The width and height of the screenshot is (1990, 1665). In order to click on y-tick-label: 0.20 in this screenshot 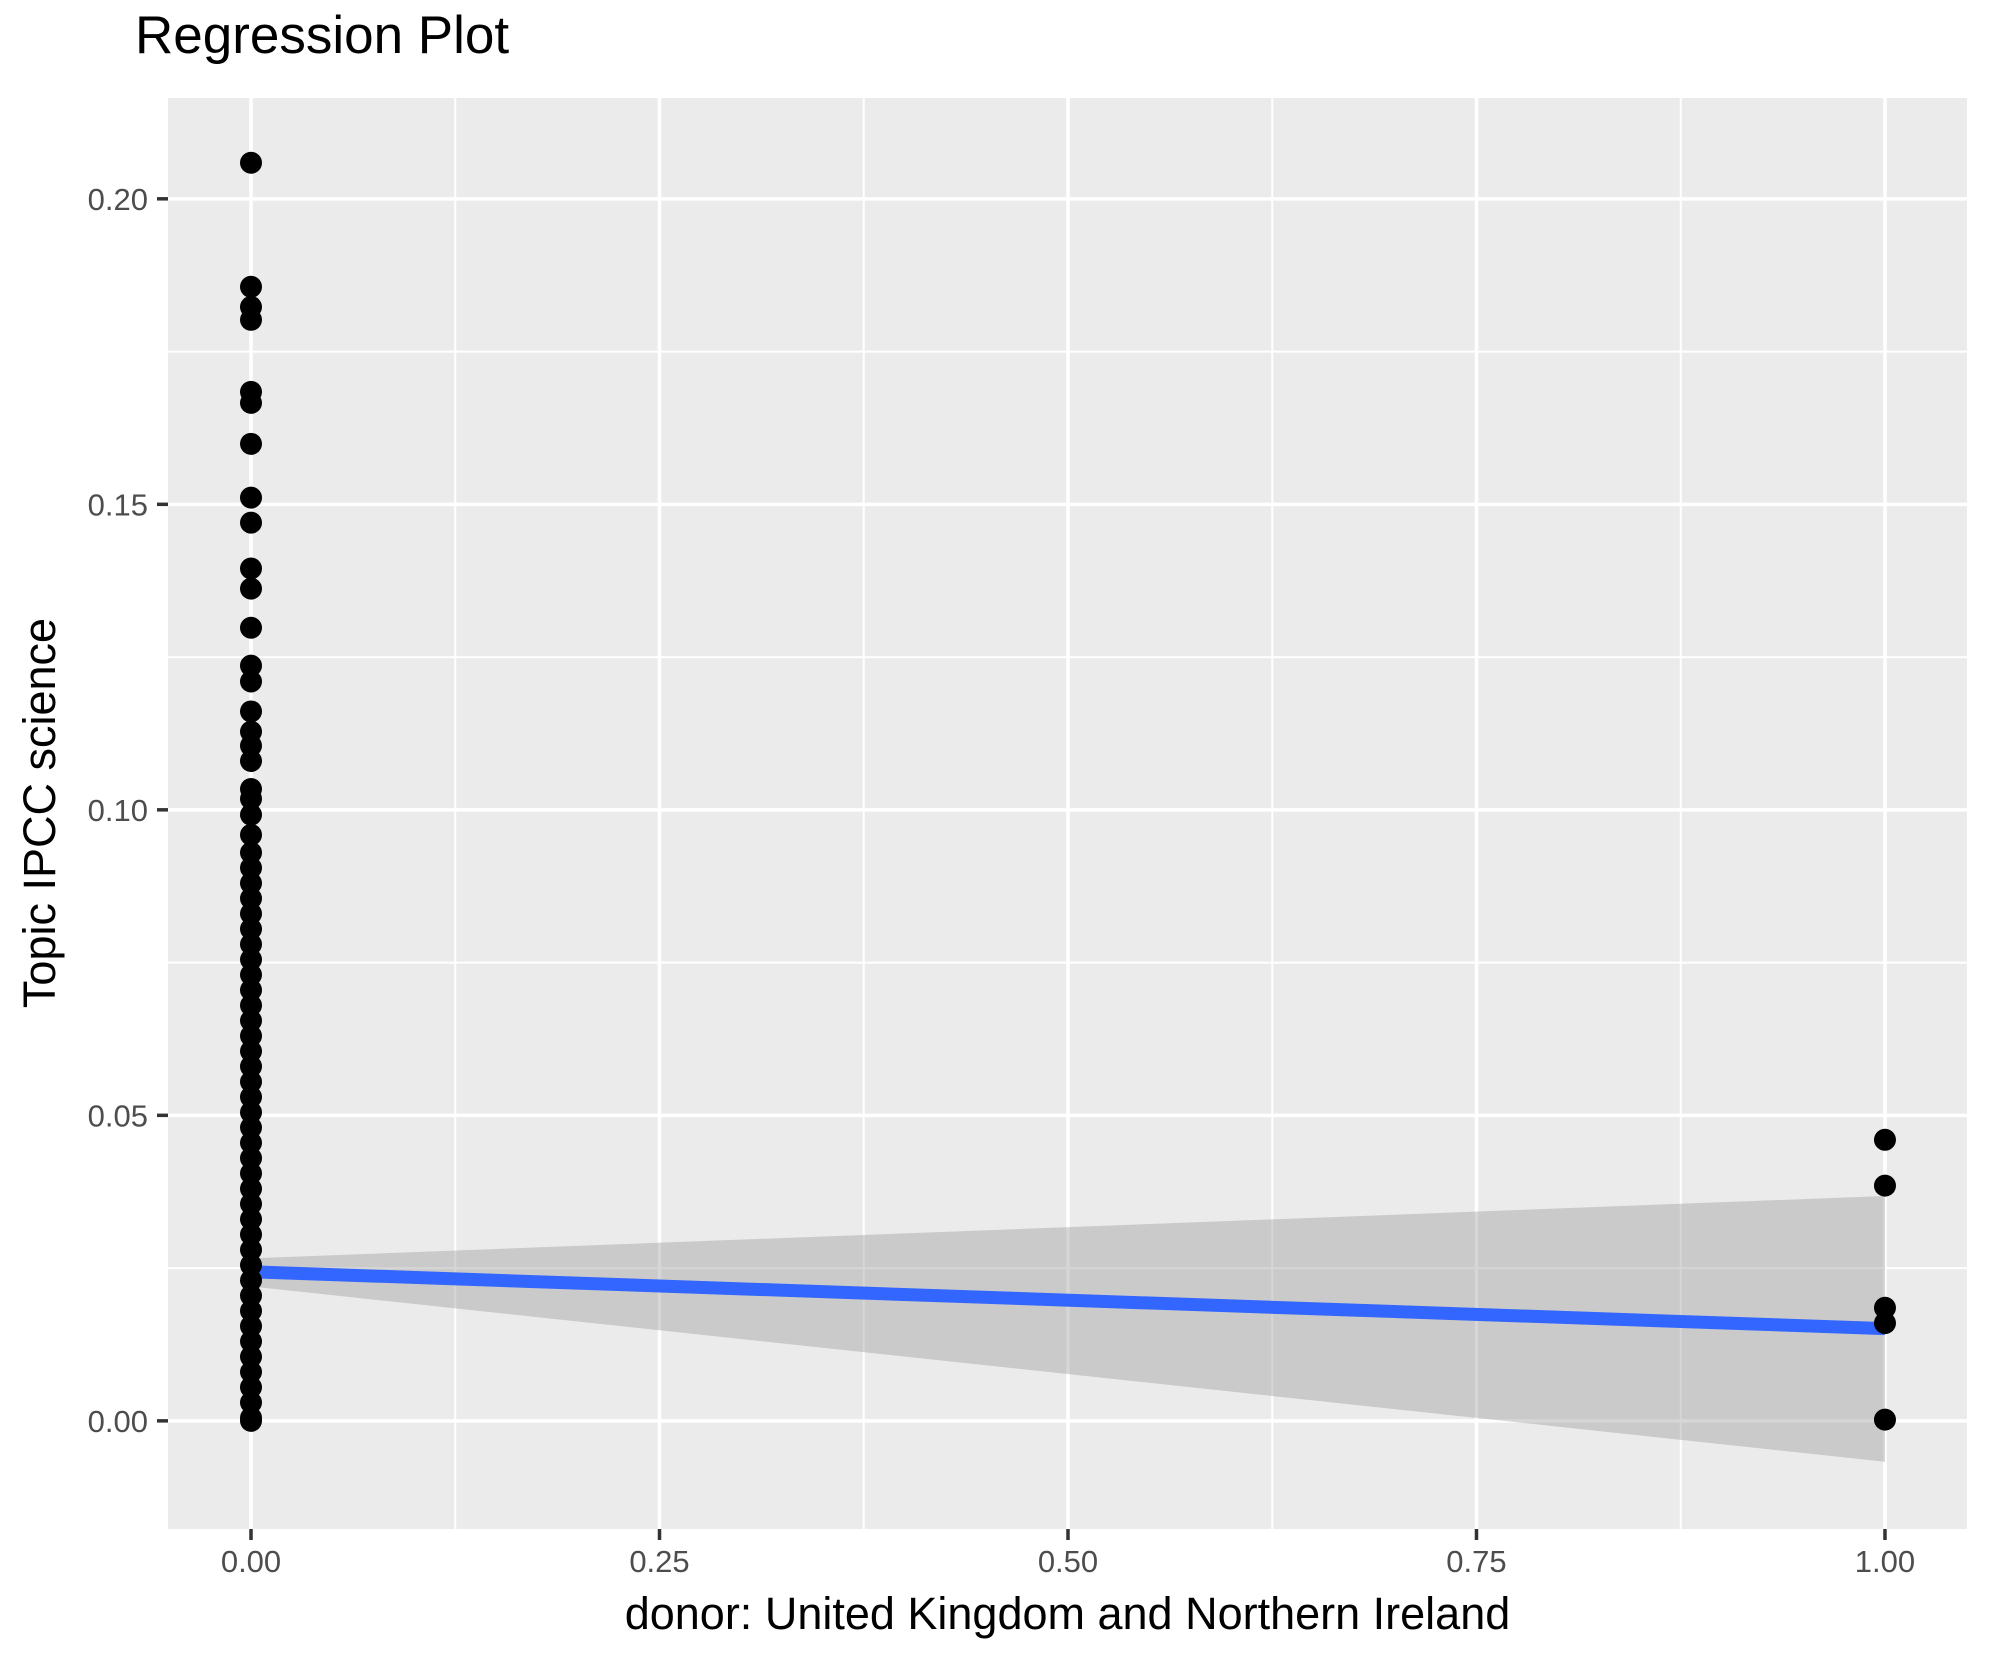, I will do `click(118, 199)`.